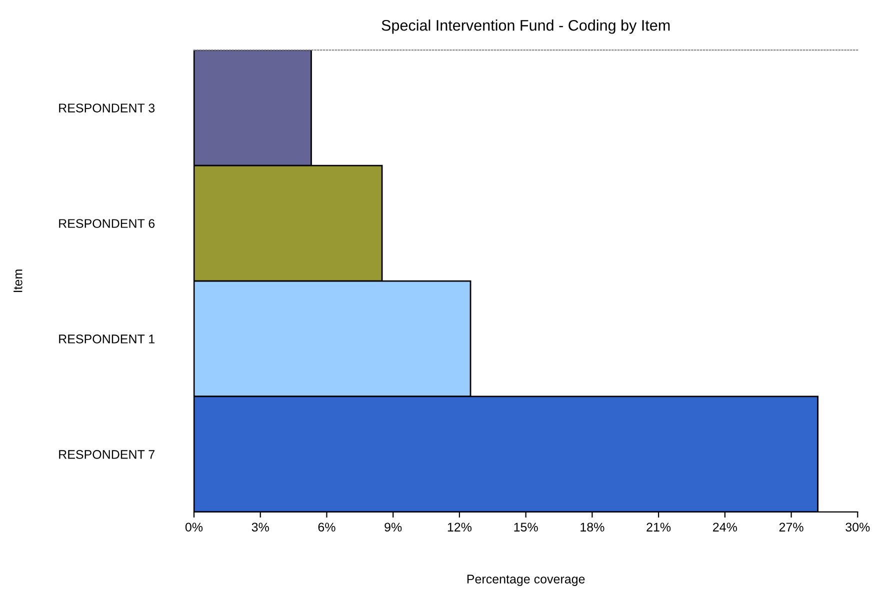 This screenshot has width=879, height=596. Describe the element at coordinates (107, 223) in the screenshot. I see `y-tick-label: RESPONDENT 6` at that location.